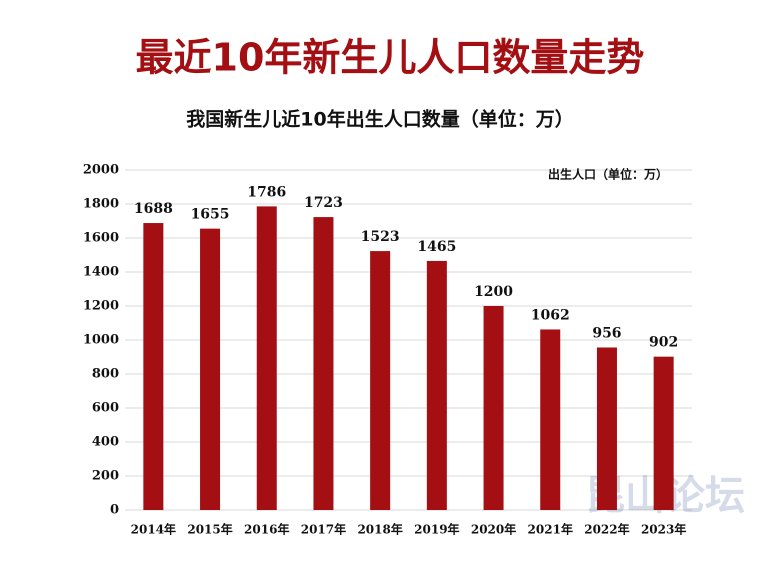 This screenshot has width=780, height=573. I want to click on value-label: 1465, so click(436, 247).